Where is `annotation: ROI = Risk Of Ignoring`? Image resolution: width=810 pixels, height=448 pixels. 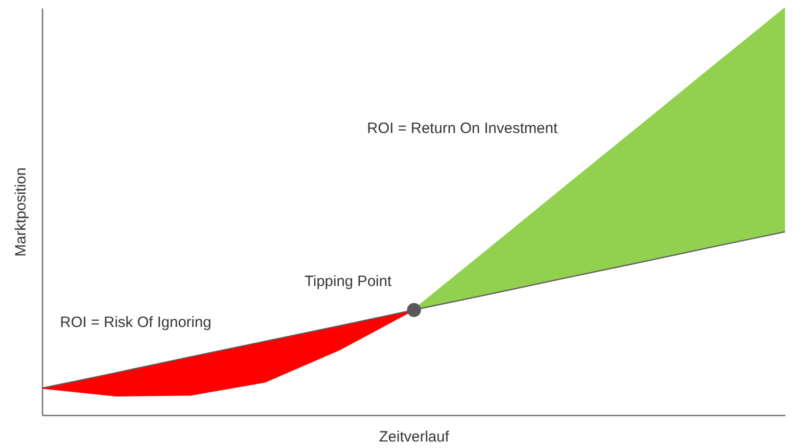 annotation: ROI = Risk Of Ignoring is located at coordinates (136, 322).